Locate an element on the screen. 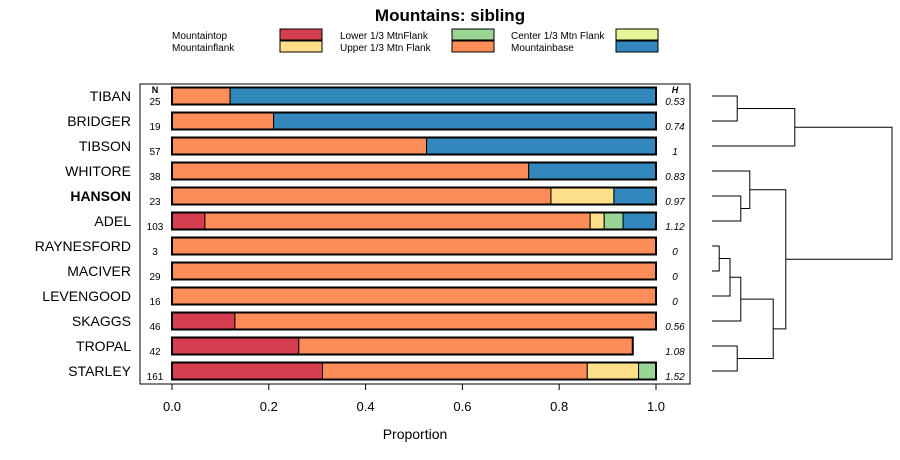  x-axis-label: Proportion is located at coordinates (415, 434).